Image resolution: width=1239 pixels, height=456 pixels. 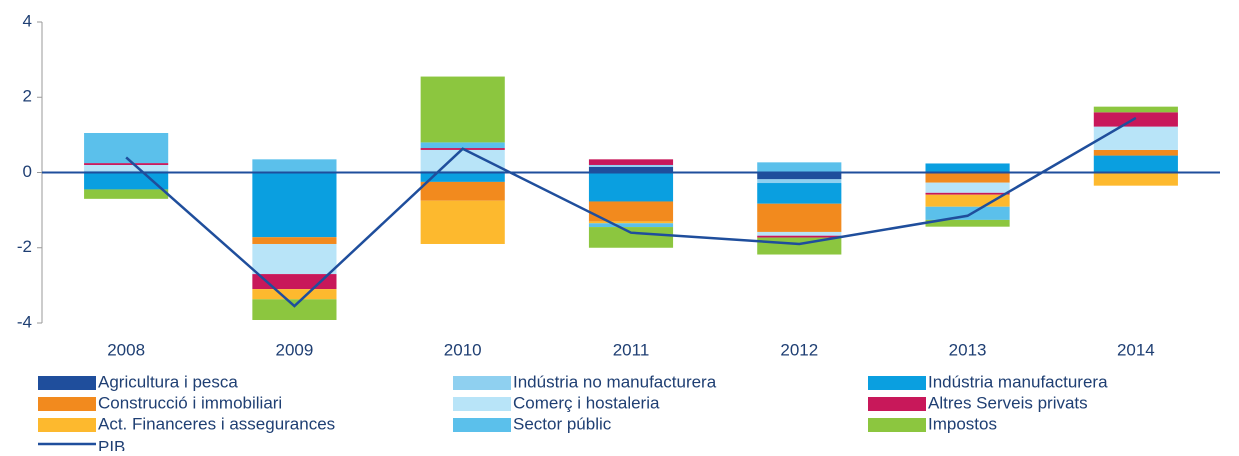 I want to click on y-tick-label: -2, so click(x=24, y=246).